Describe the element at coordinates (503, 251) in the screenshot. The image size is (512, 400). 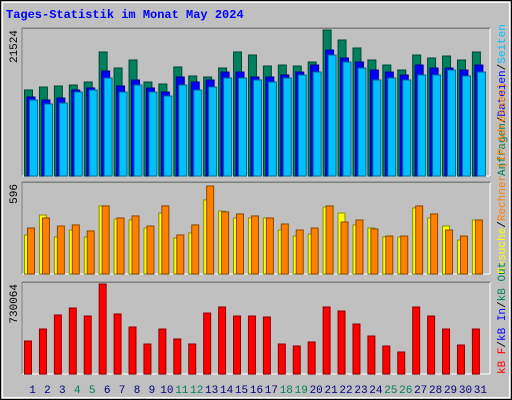
I see `legend-entry: Besuche` at that location.